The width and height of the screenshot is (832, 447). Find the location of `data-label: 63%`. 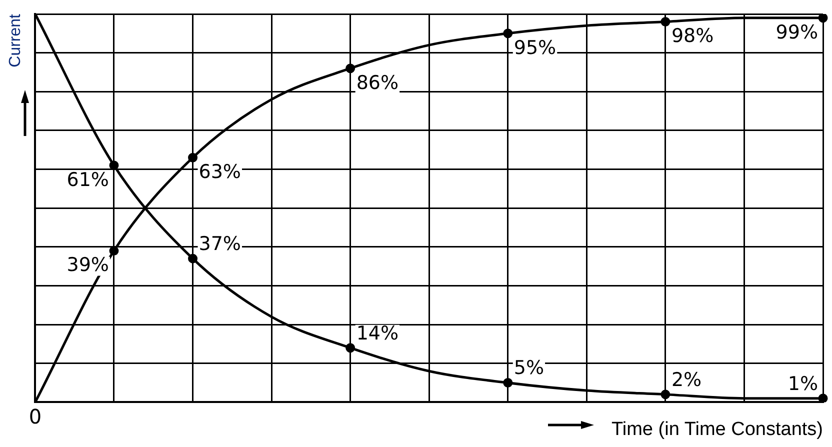

data-label: 63% is located at coordinates (219, 172).